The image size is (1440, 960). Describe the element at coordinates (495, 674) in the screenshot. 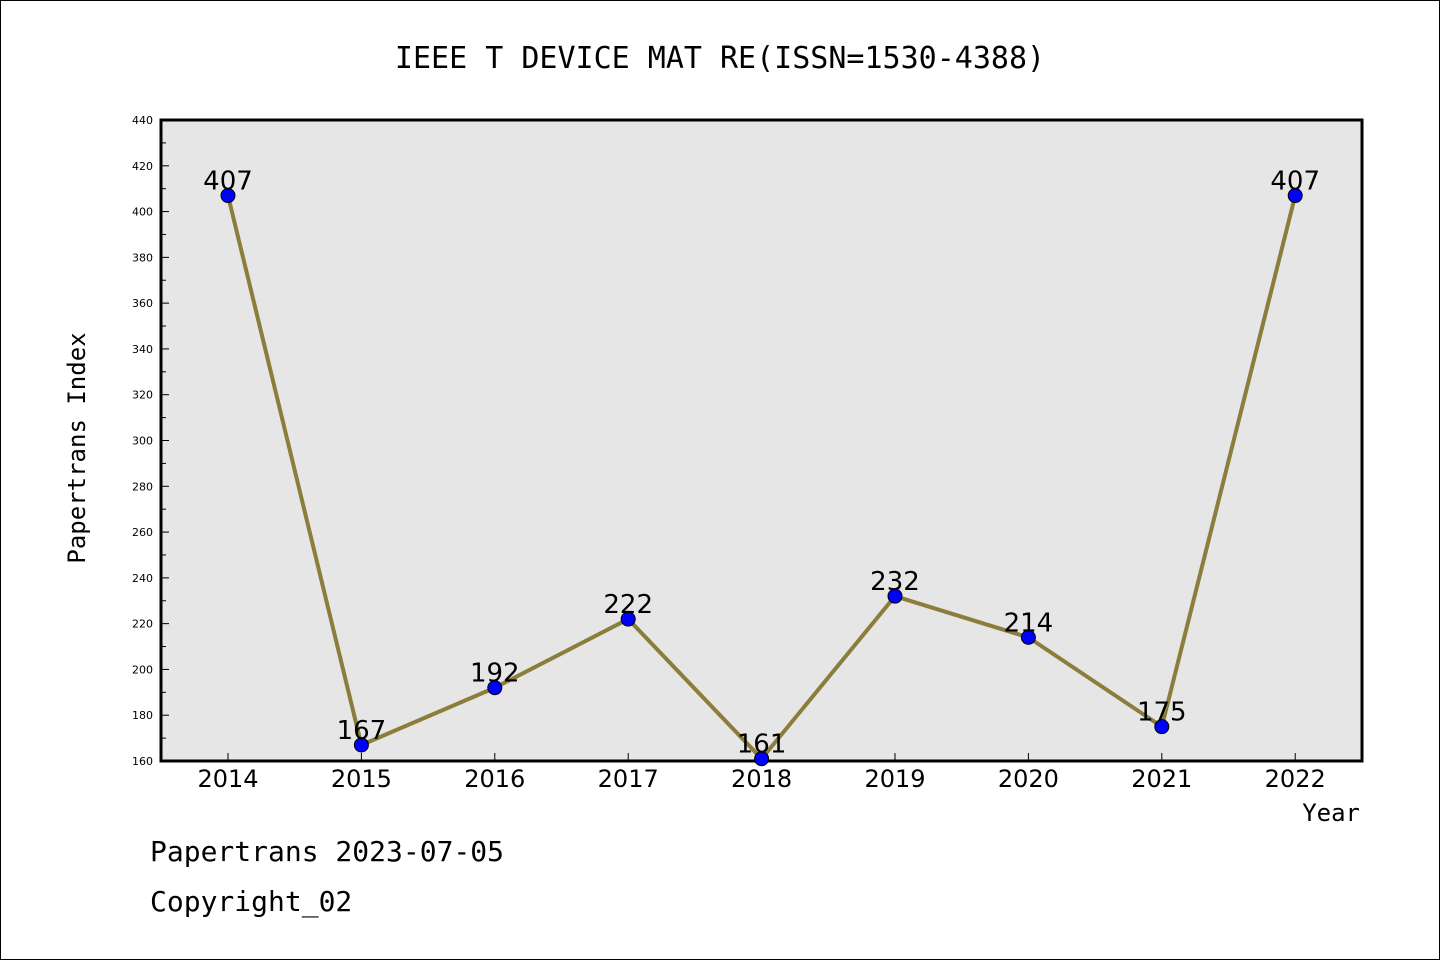

I see `data-label-2016: 192` at that location.